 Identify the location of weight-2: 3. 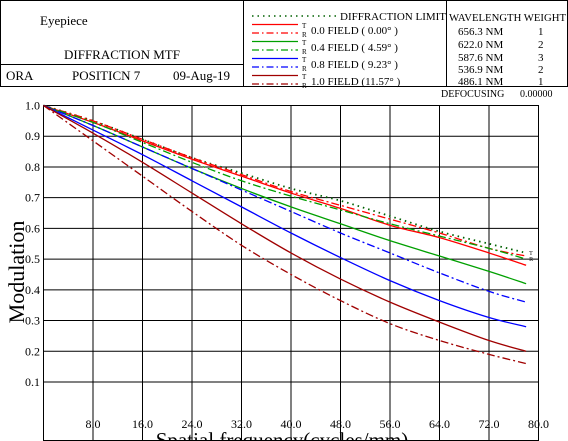
(541, 58).